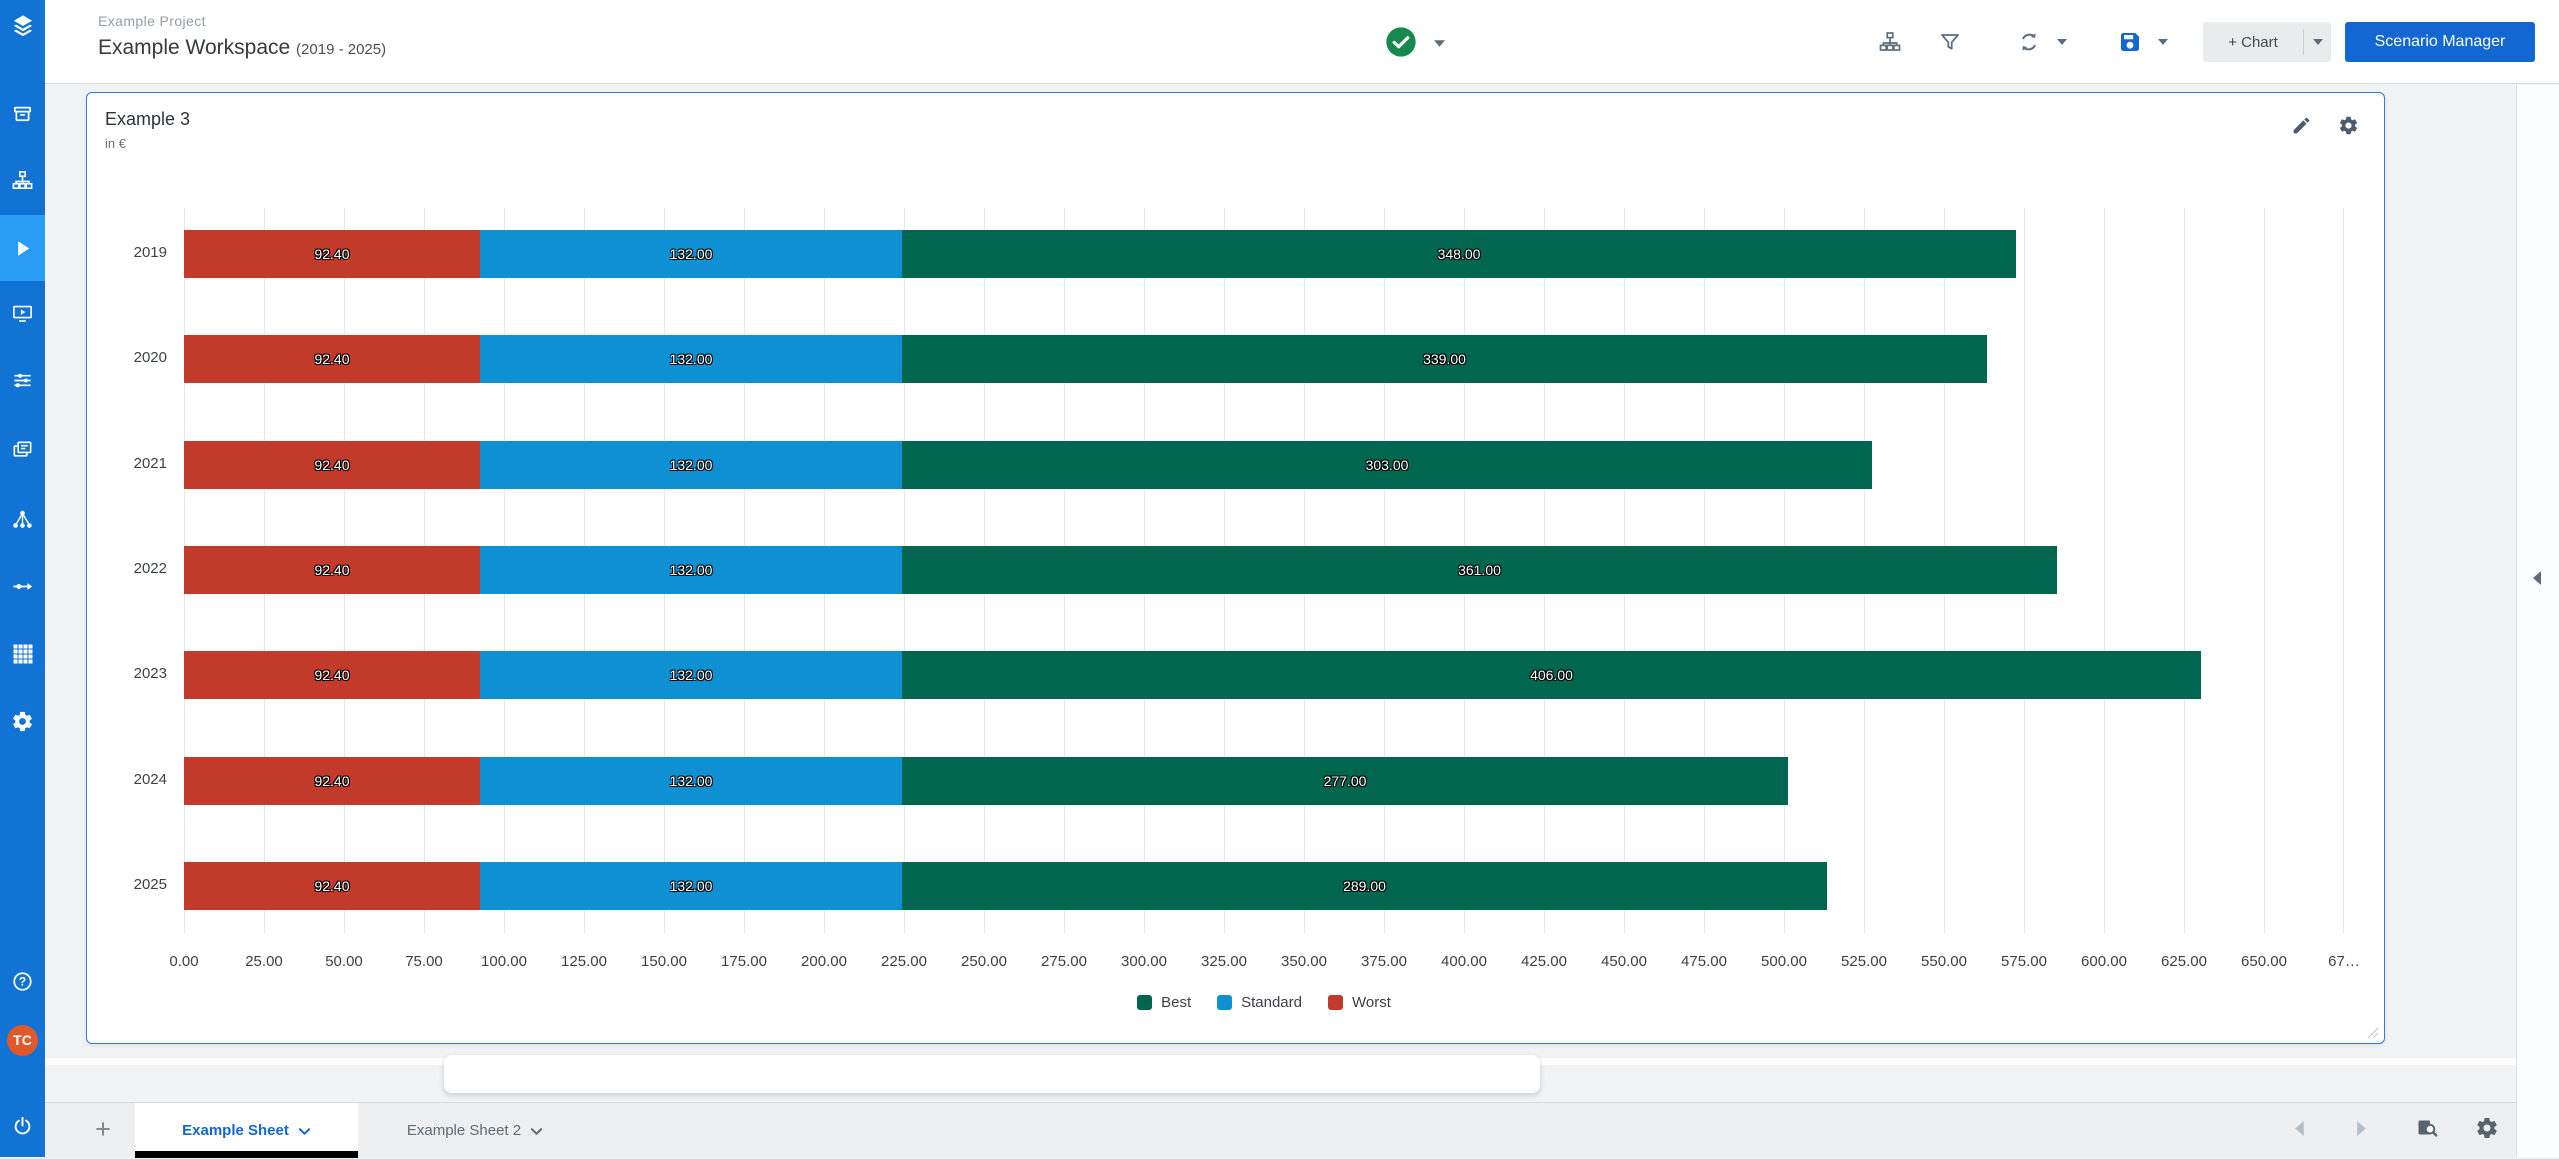 Image resolution: width=2559 pixels, height=1159 pixels. What do you see at coordinates (2440, 42) in the screenshot?
I see `scenario-manager-button: Scenario Manager` at bounding box center [2440, 42].